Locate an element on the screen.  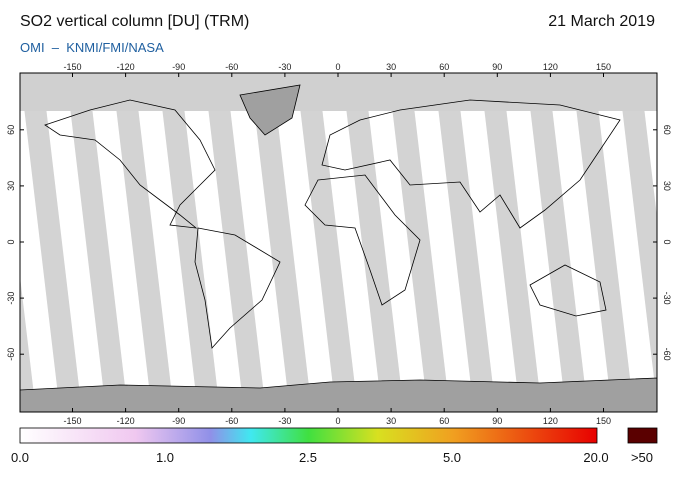
north-america is located at coordinates (130, 164).